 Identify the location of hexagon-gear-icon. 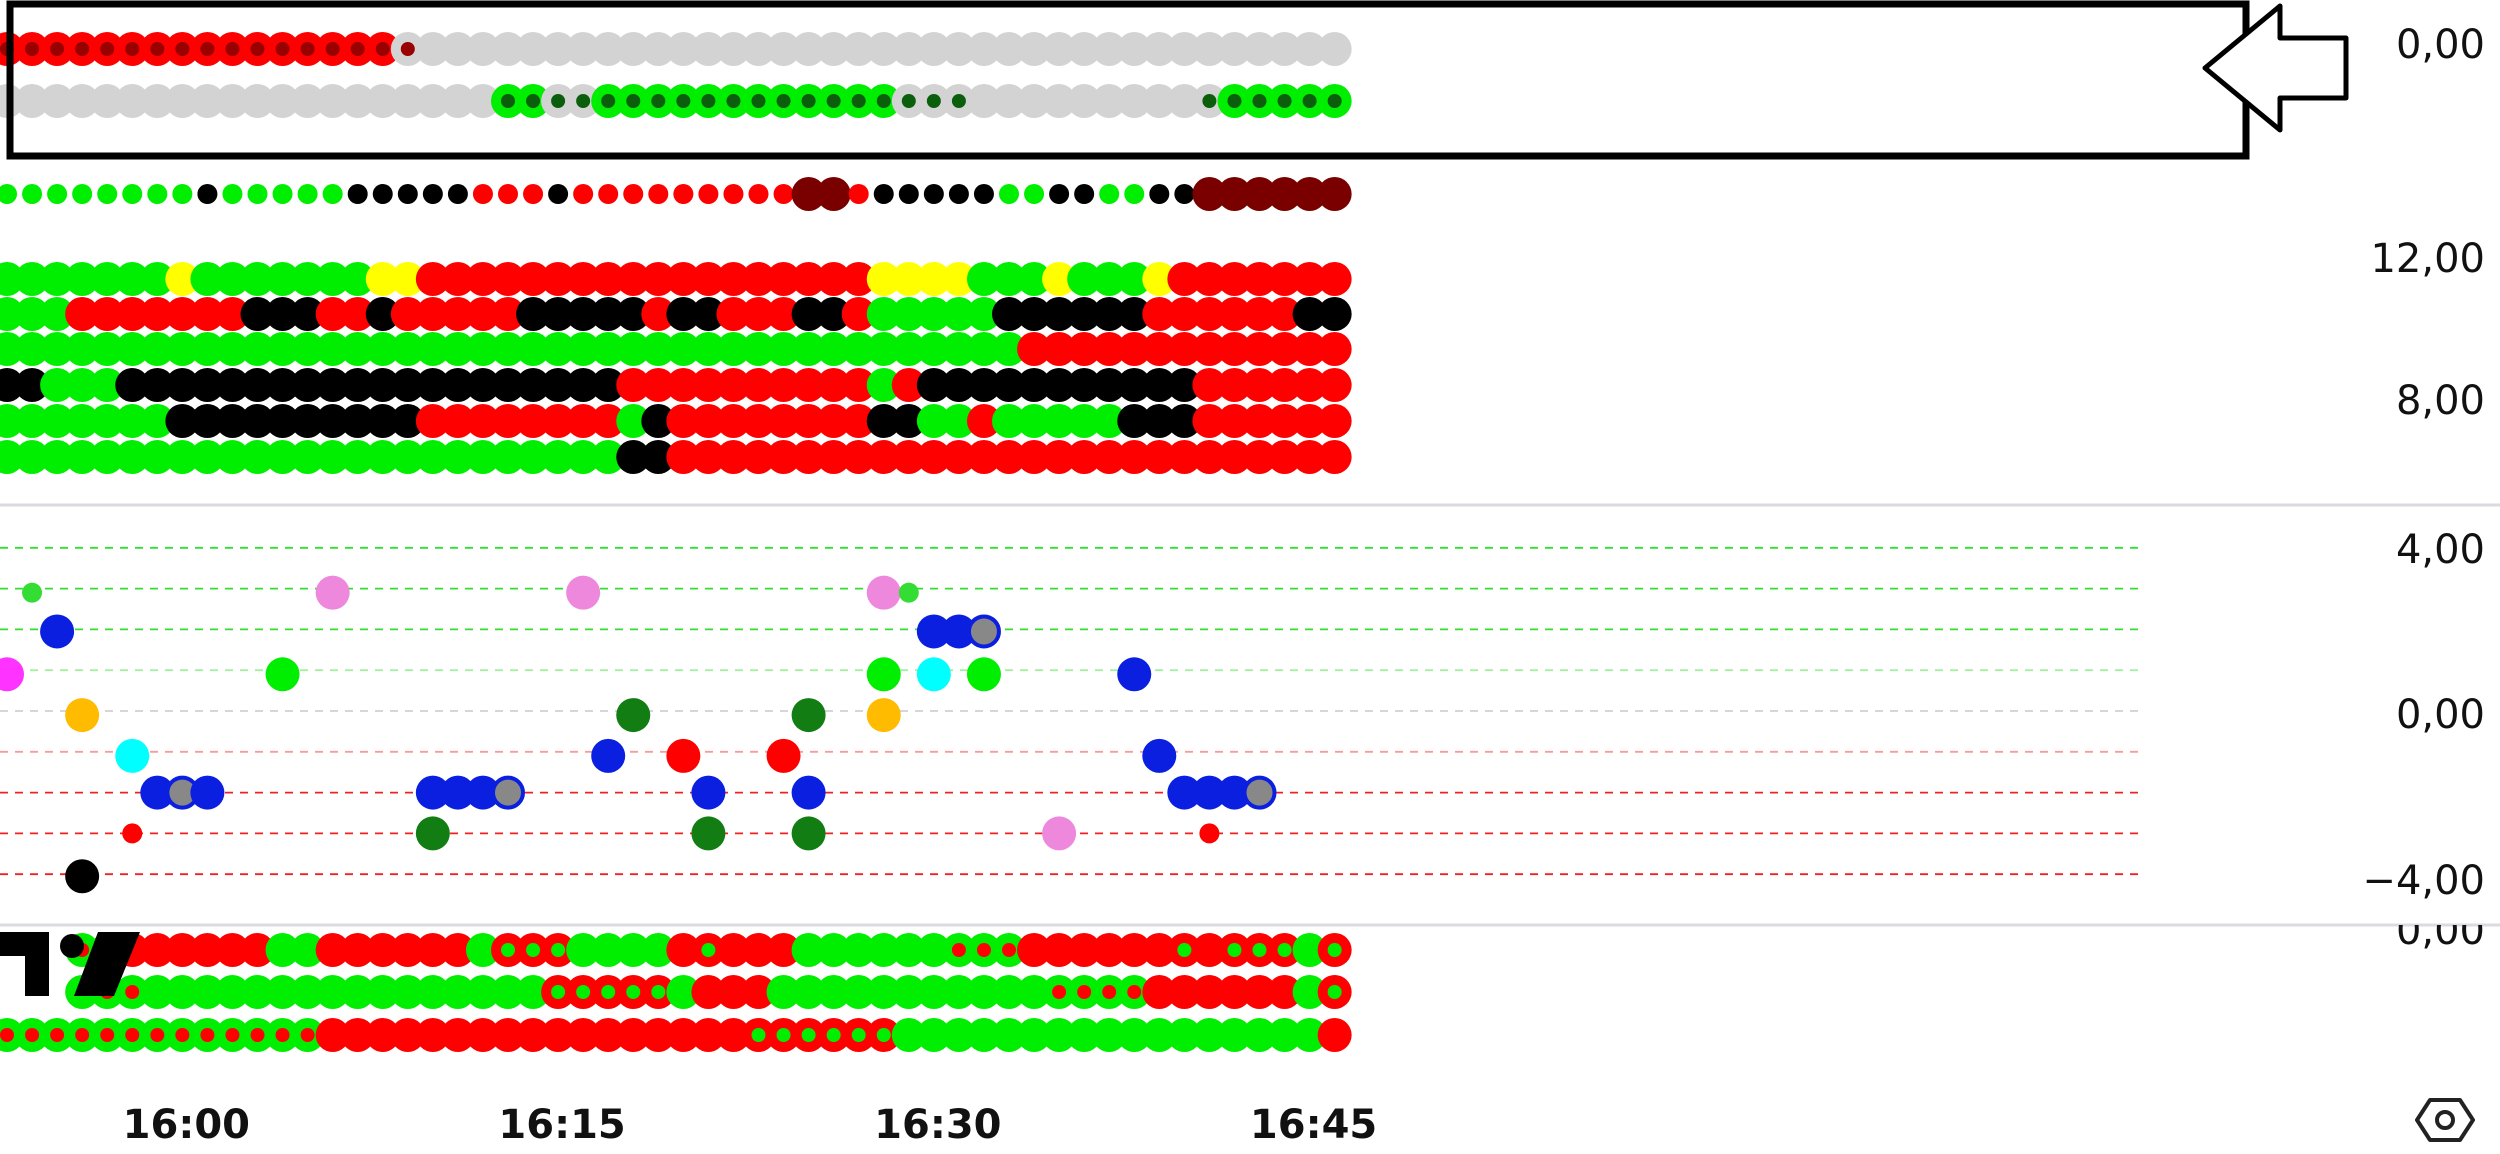
(2445, 1120).